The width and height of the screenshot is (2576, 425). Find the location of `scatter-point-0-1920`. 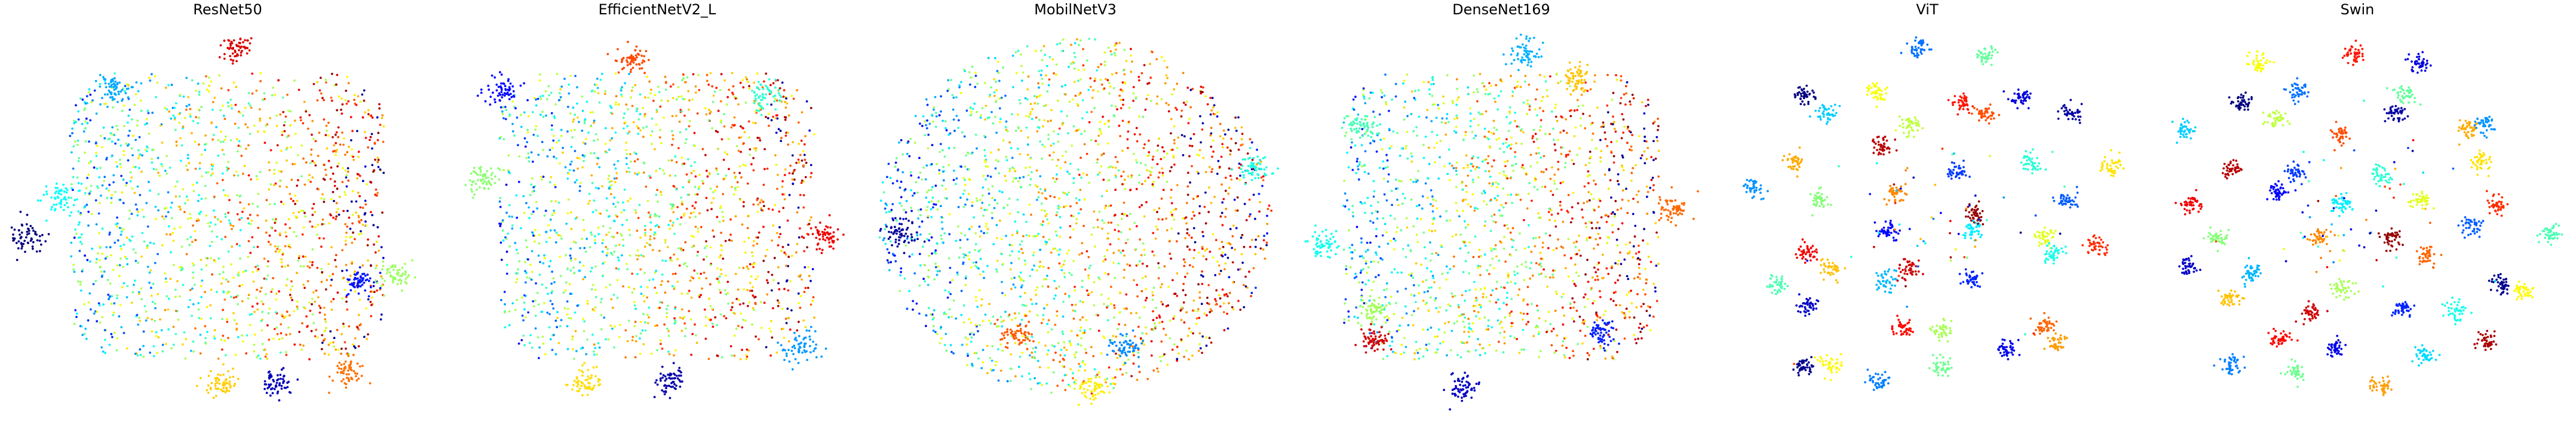

scatter-point-0-1920 is located at coordinates (223, 364).